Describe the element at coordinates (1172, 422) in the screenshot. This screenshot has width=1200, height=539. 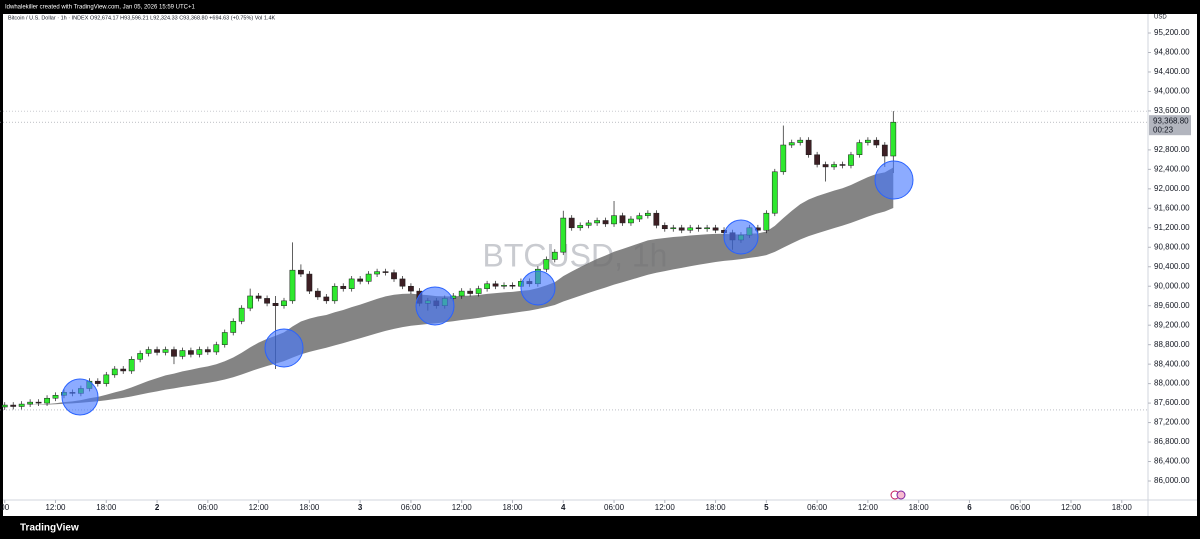
I see `y-tick-label: 87,200.00` at that location.